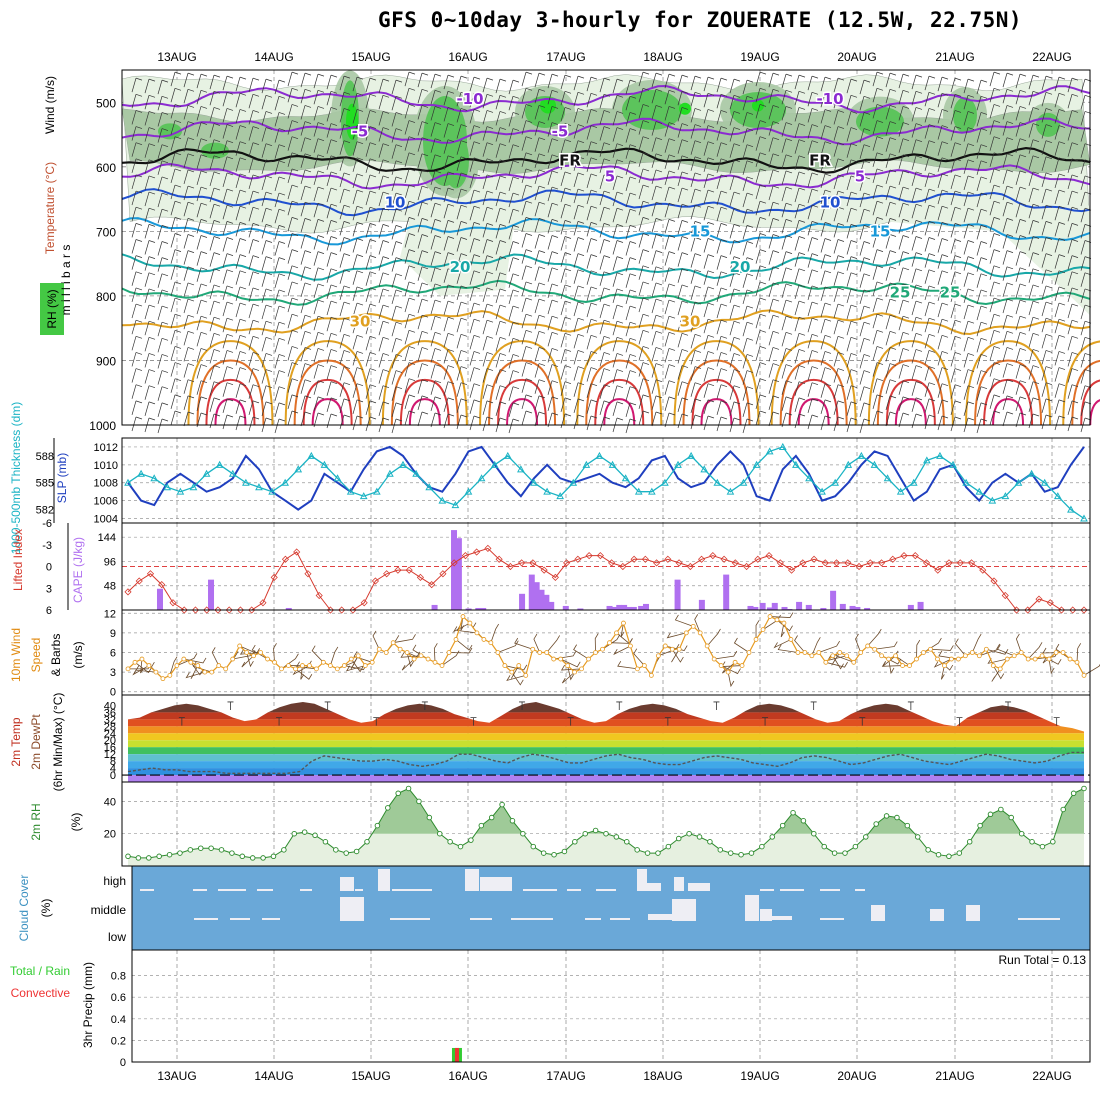 The height and width of the screenshot is (1100, 1100). What do you see at coordinates (352, 121) in the screenshot?
I see `rh-max-area` at bounding box center [352, 121].